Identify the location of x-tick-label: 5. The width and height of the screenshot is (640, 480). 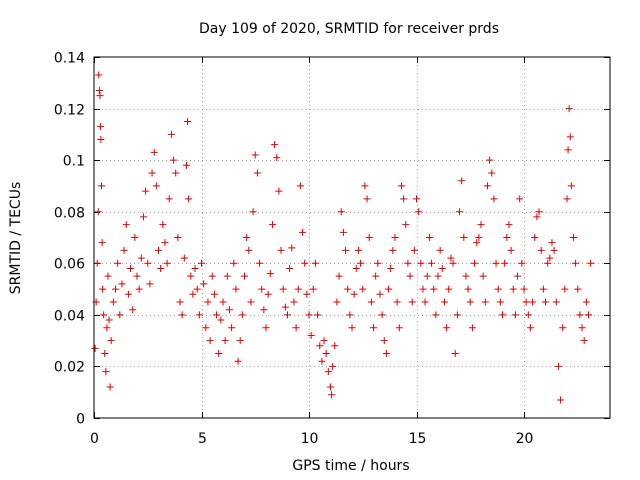
(202, 439).